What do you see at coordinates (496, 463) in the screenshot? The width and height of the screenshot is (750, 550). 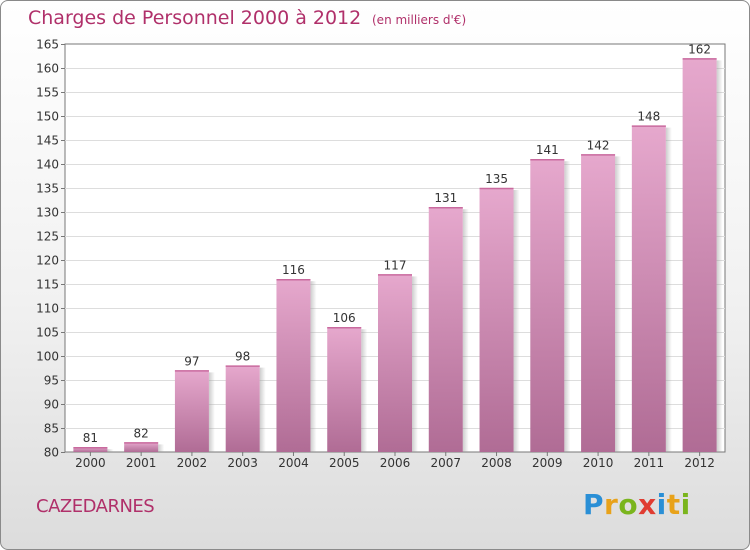 I see `x-tick-label: 2008` at bounding box center [496, 463].